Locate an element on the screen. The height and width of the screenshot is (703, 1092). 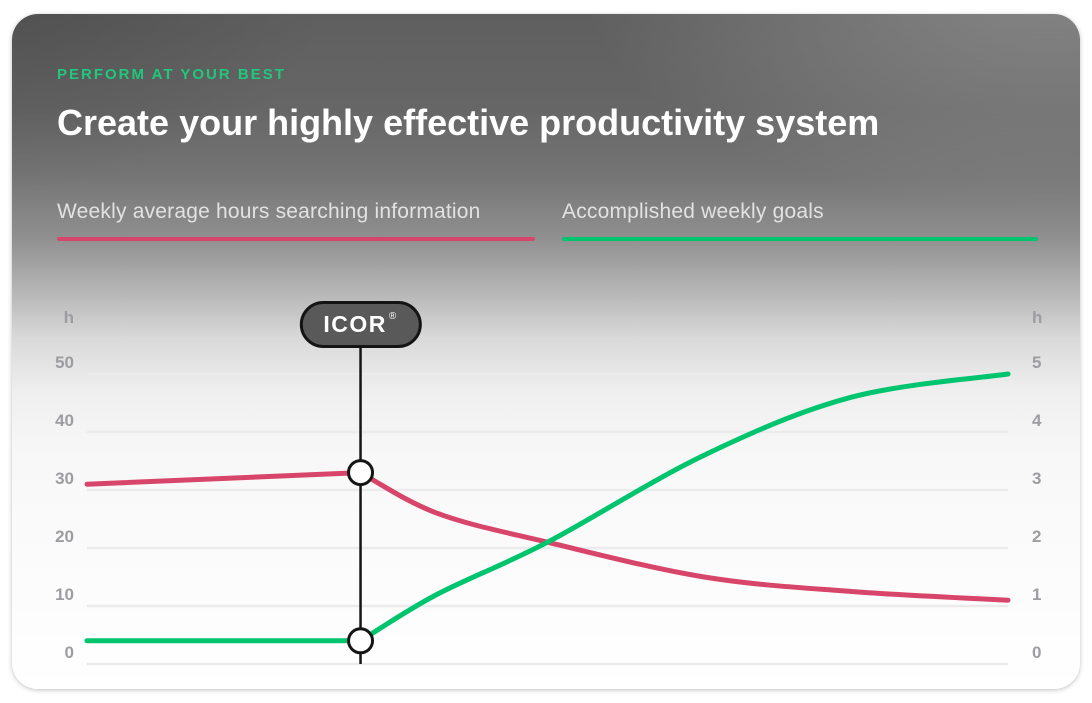
eyebrow-text: PERFORM AT YOUR BEST is located at coordinates (171, 74).